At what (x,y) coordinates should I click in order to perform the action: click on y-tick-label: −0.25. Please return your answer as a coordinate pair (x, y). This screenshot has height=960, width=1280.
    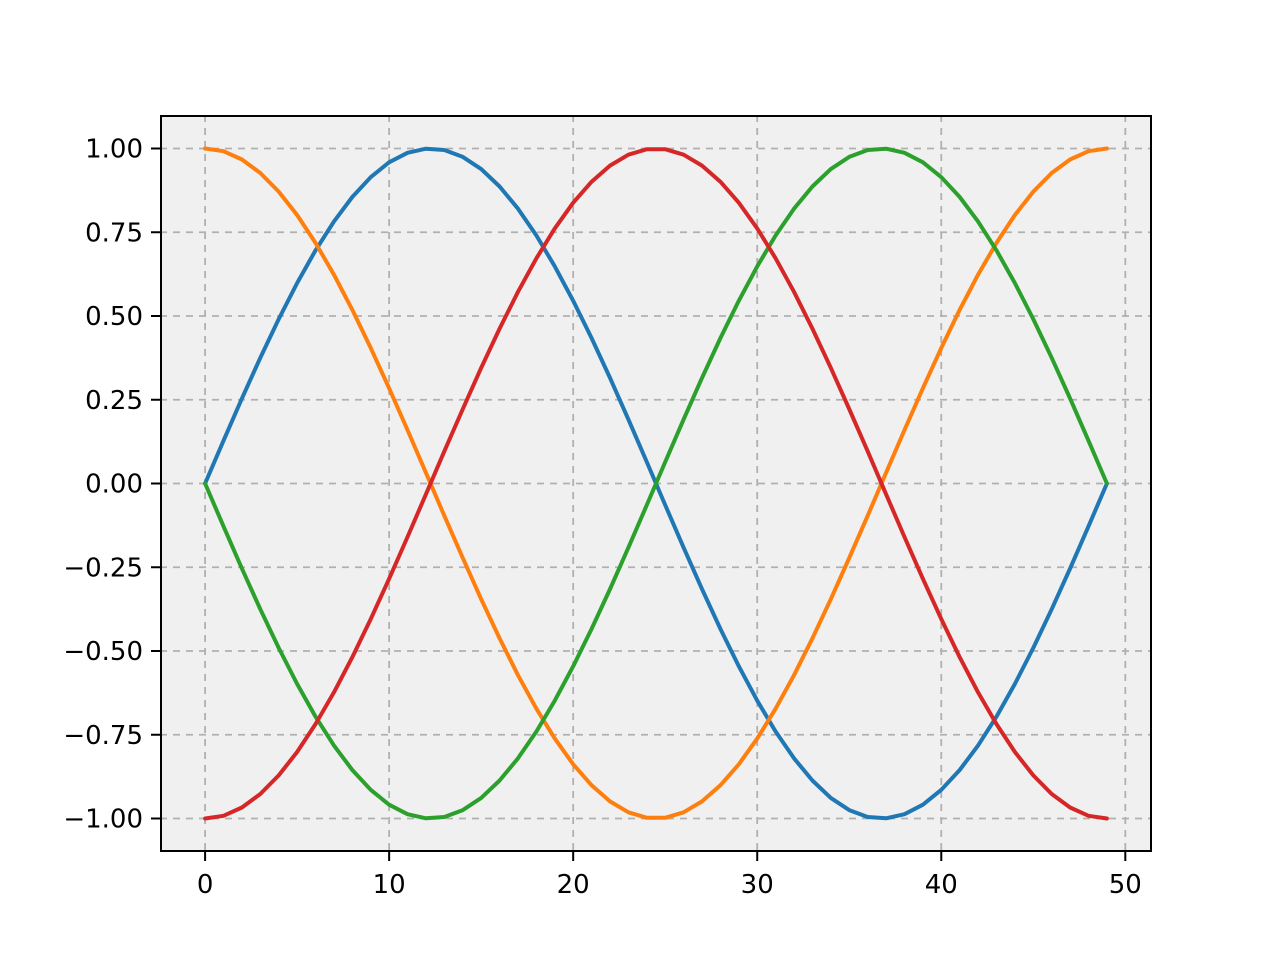
    Looking at the image, I should click on (103, 568).